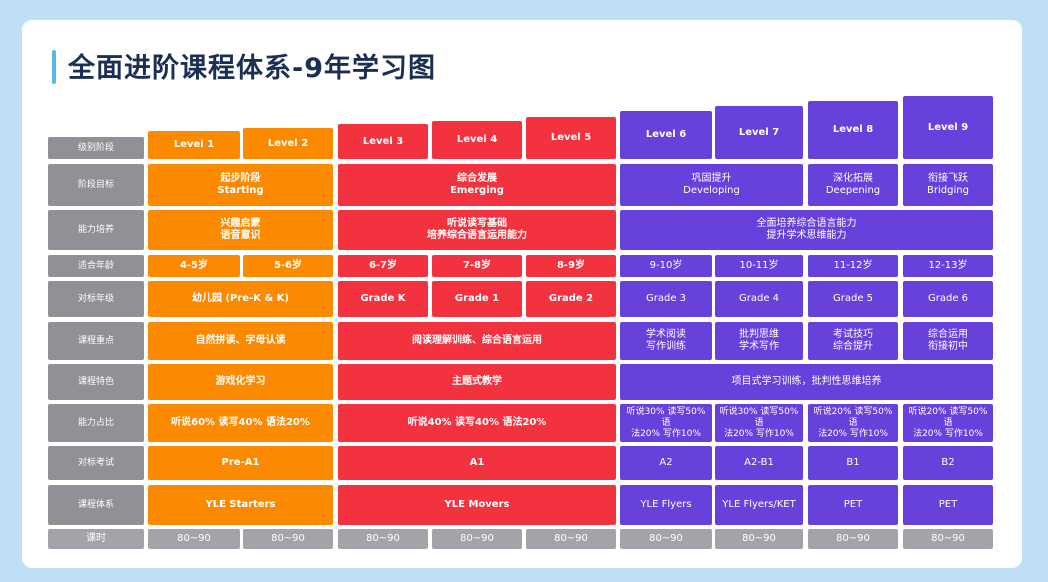 The width and height of the screenshot is (1048, 582). Describe the element at coordinates (96, 463) in the screenshot. I see `row-label-exam: 对标考试` at that location.